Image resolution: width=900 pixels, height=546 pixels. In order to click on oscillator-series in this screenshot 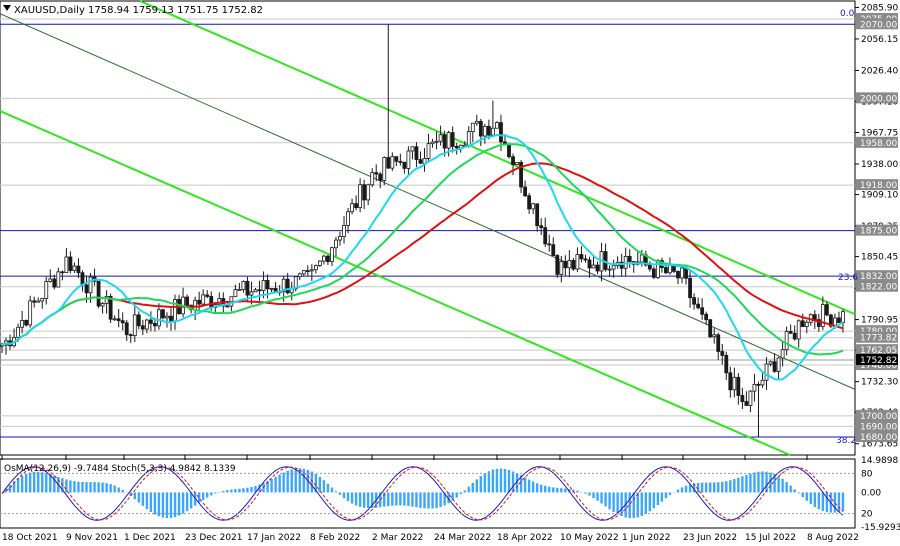, I will do `click(427, 493)`.